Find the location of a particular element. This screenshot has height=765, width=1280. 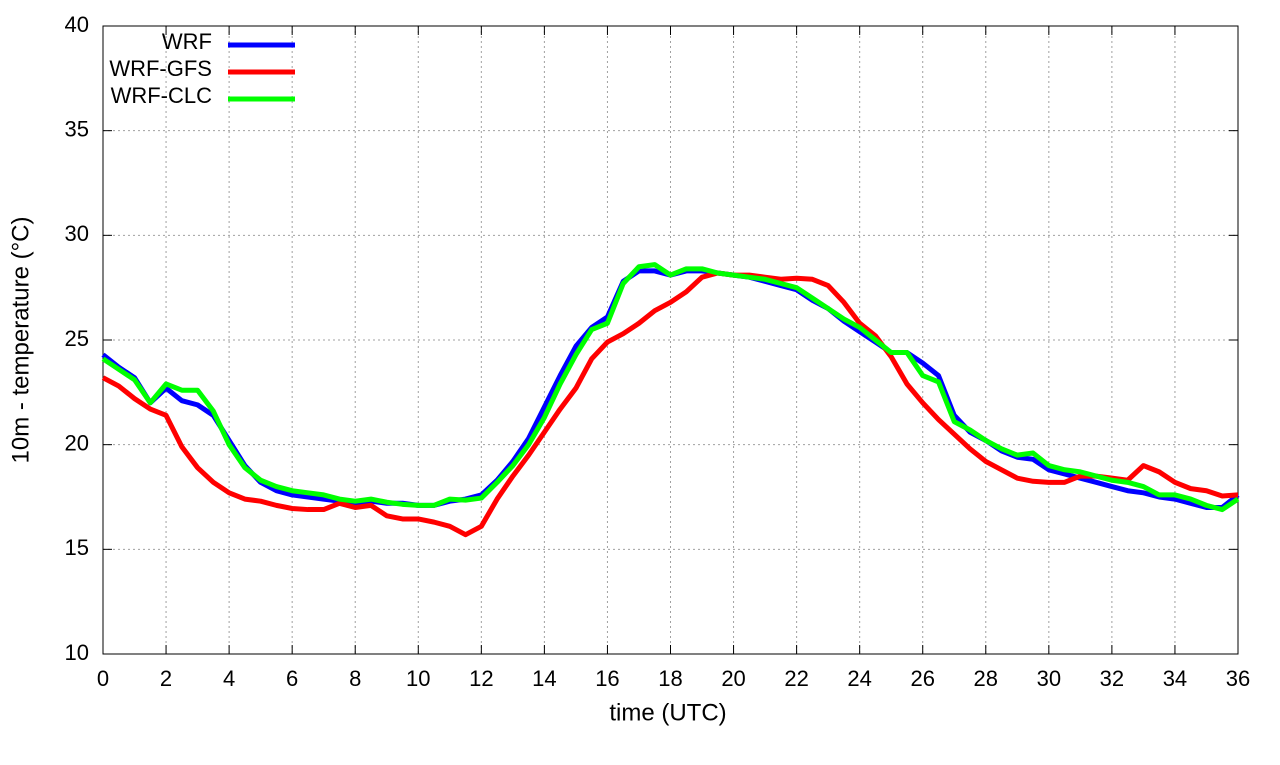

x-tick-label: 28 is located at coordinates (986, 678).